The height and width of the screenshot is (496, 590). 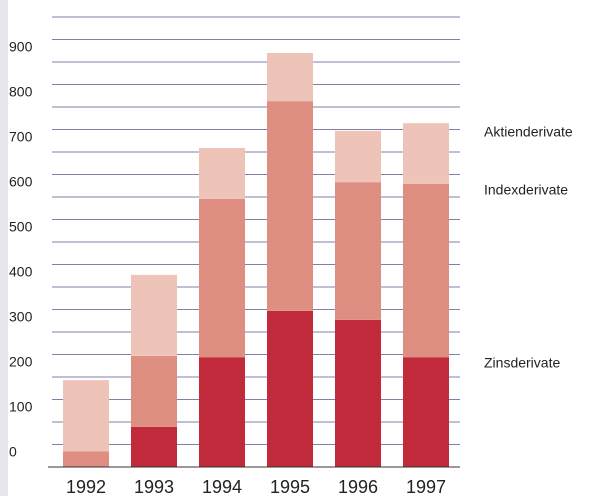 What do you see at coordinates (21, 362) in the screenshot?
I see `y-tick-label: 200` at bounding box center [21, 362].